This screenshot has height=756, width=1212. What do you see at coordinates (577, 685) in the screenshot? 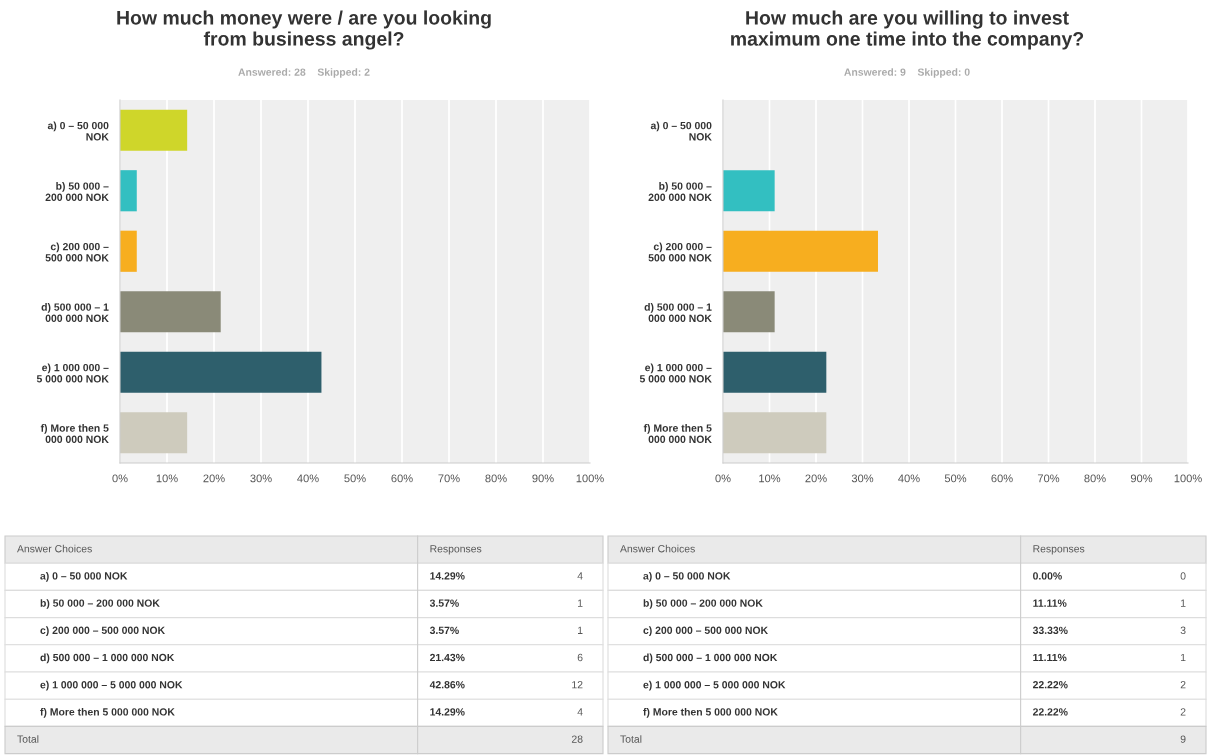
I see `text: 12` at bounding box center [577, 685].